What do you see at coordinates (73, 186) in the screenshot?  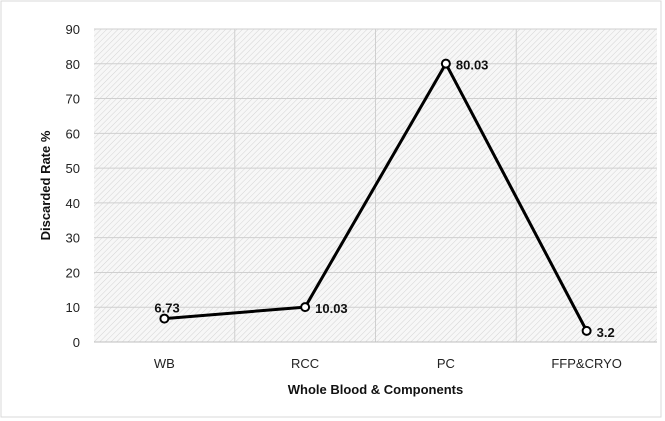 I see `y-axis-ticks: 0 10 20 30 40 50 60 70 80 90` at bounding box center [73, 186].